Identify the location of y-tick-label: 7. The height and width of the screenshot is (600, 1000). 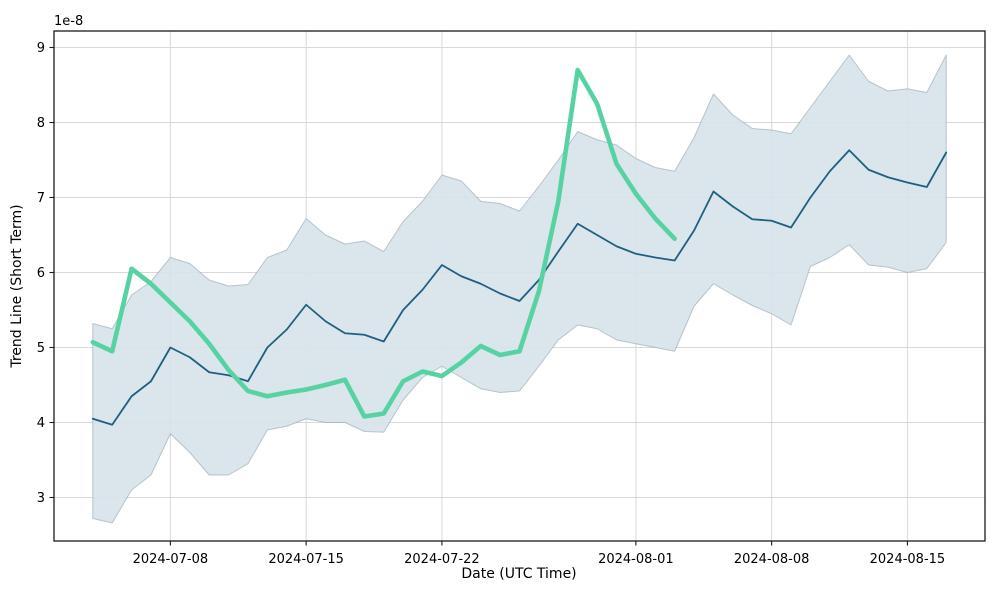
(41, 198).